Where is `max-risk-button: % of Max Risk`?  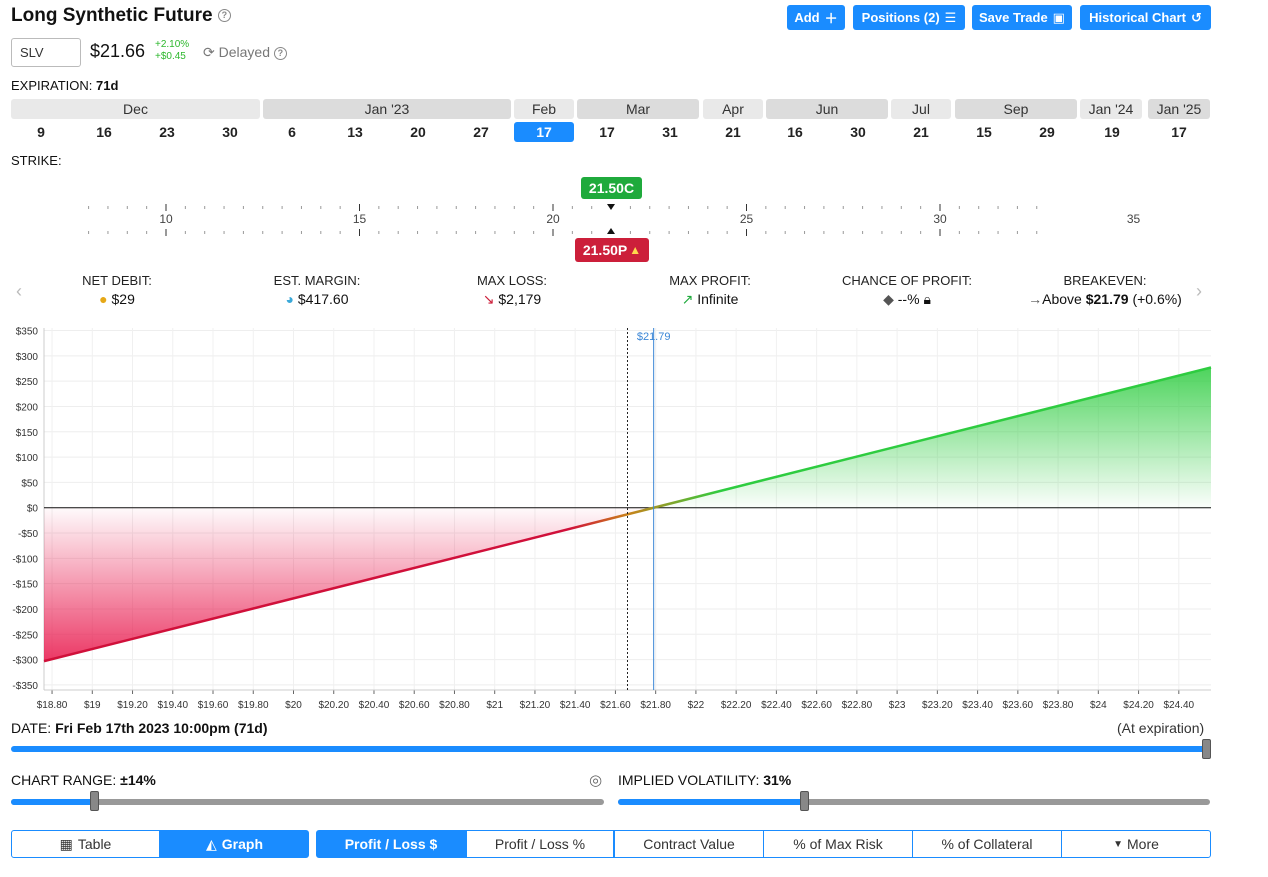
max-risk-button: % of Max Risk is located at coordinates (838, 844).